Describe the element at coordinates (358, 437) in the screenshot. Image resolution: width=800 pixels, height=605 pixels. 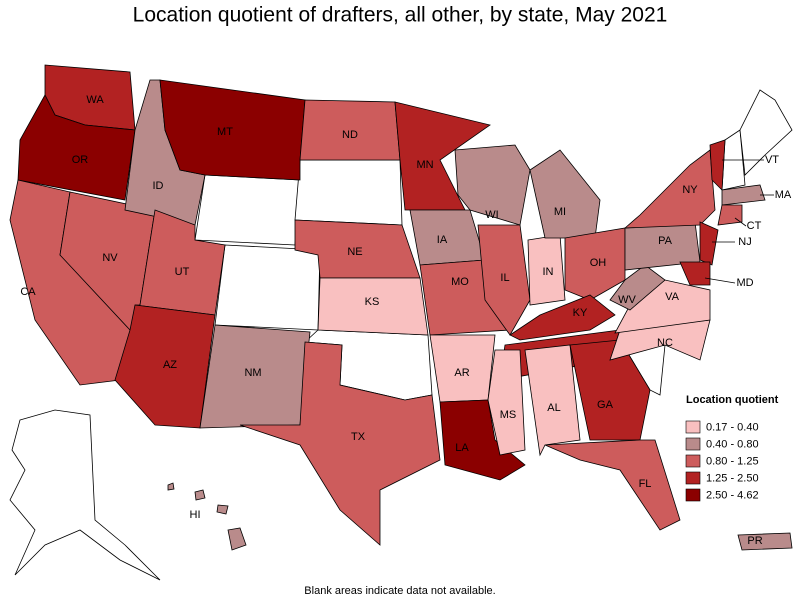
I see `state-label: TX` at that location.